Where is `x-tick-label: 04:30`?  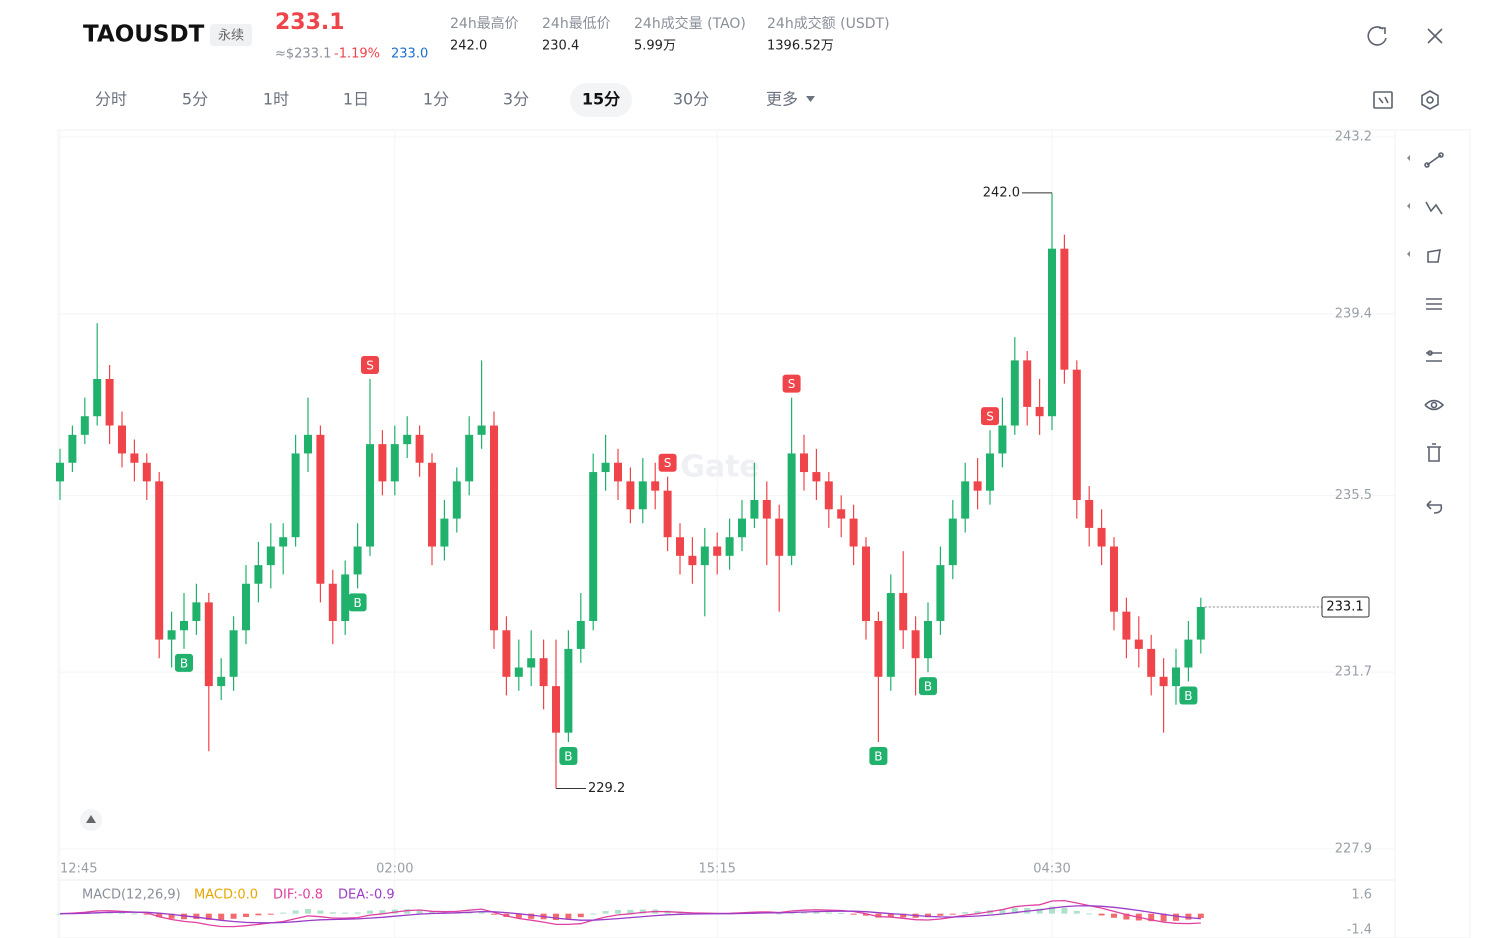
x-tick-label: 04:30 is located at coordinates (1051, 869).